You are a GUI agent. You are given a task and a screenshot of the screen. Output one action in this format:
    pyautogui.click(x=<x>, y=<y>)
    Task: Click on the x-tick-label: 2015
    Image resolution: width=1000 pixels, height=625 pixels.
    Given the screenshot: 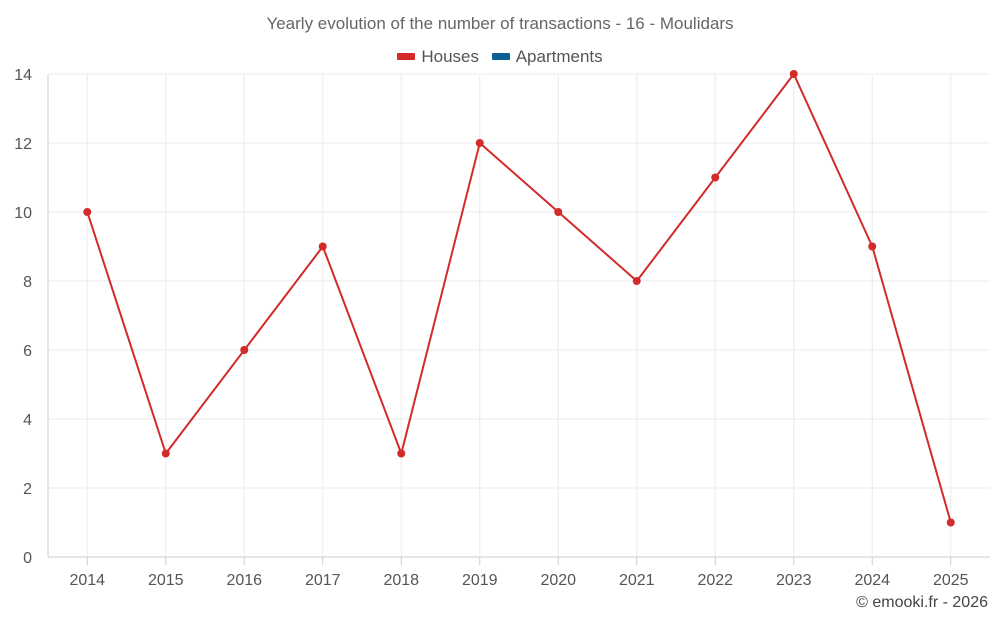 What is the action you would take?
    pyautogui.click(x=166, y=580)
    